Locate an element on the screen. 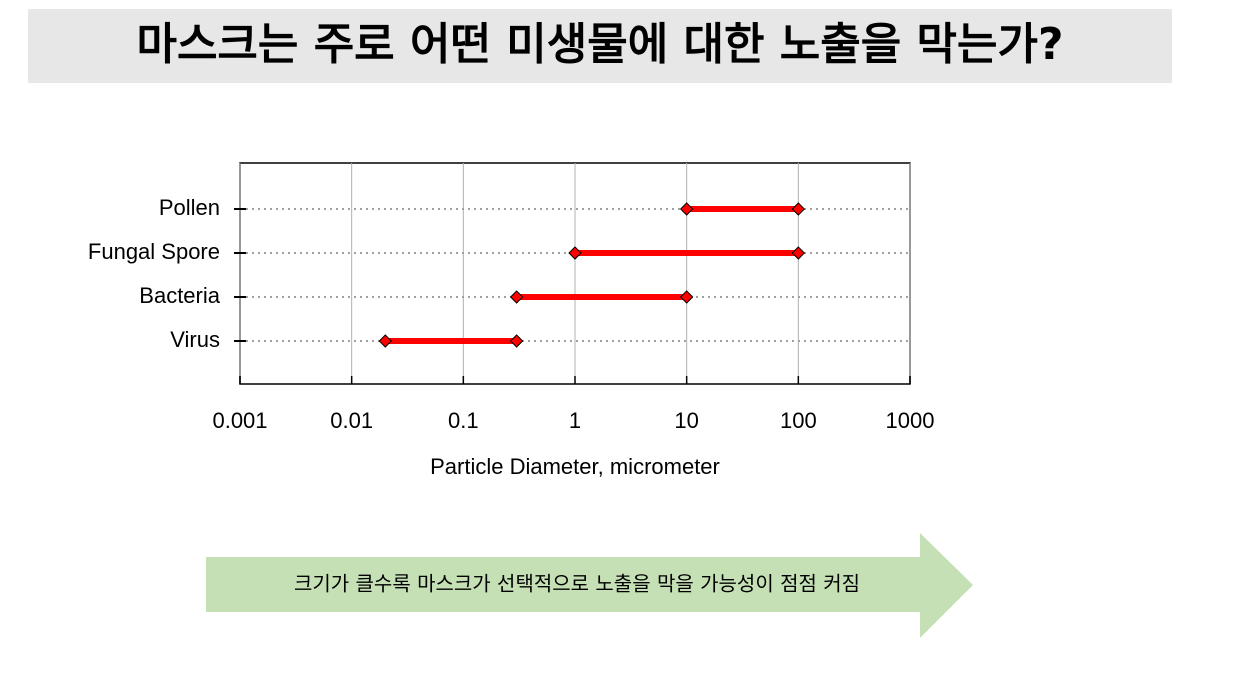 This screenshot has height=685, width=1253. callout-text: 크기가 클수록 마스크가 선택적으로 노출을 막을 가능성이 점점 커짐 is located at coordinates (577, 584).